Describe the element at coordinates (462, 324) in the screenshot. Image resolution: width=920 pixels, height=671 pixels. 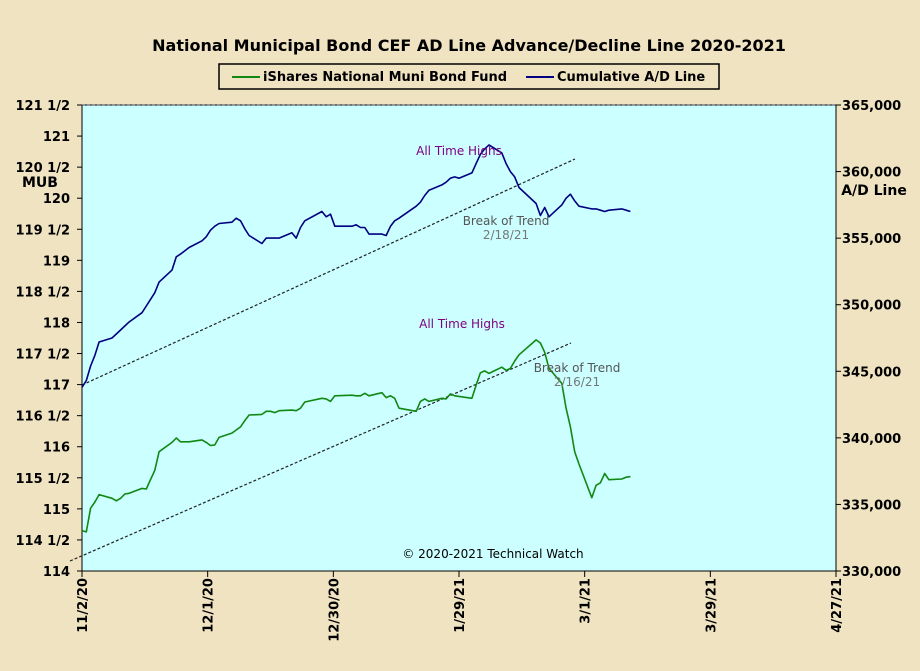
I see `muni-high-annotation: All Time Highs` at that location.